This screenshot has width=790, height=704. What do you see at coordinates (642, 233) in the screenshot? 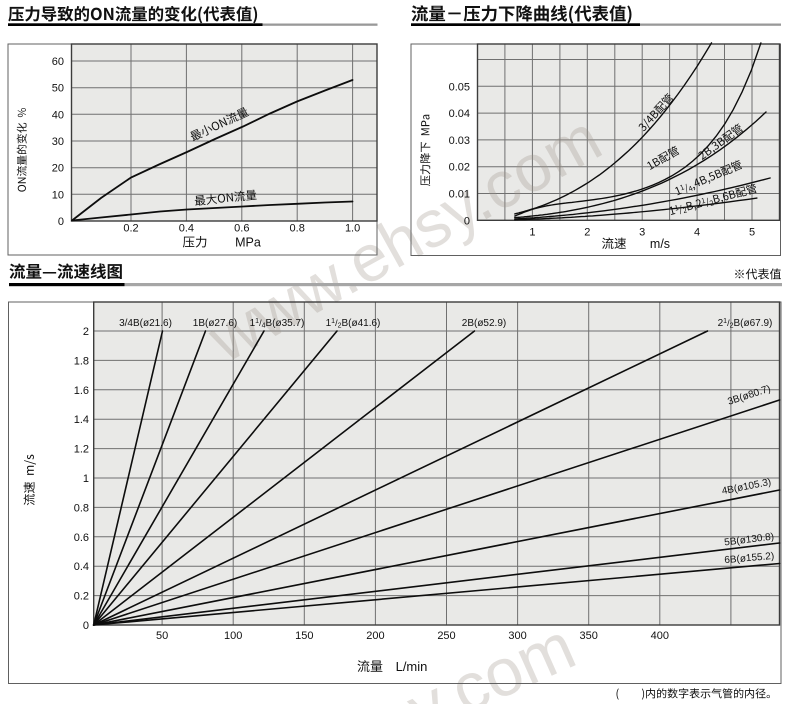
I see `svg-text: 3` at bounding box center [642, 233].